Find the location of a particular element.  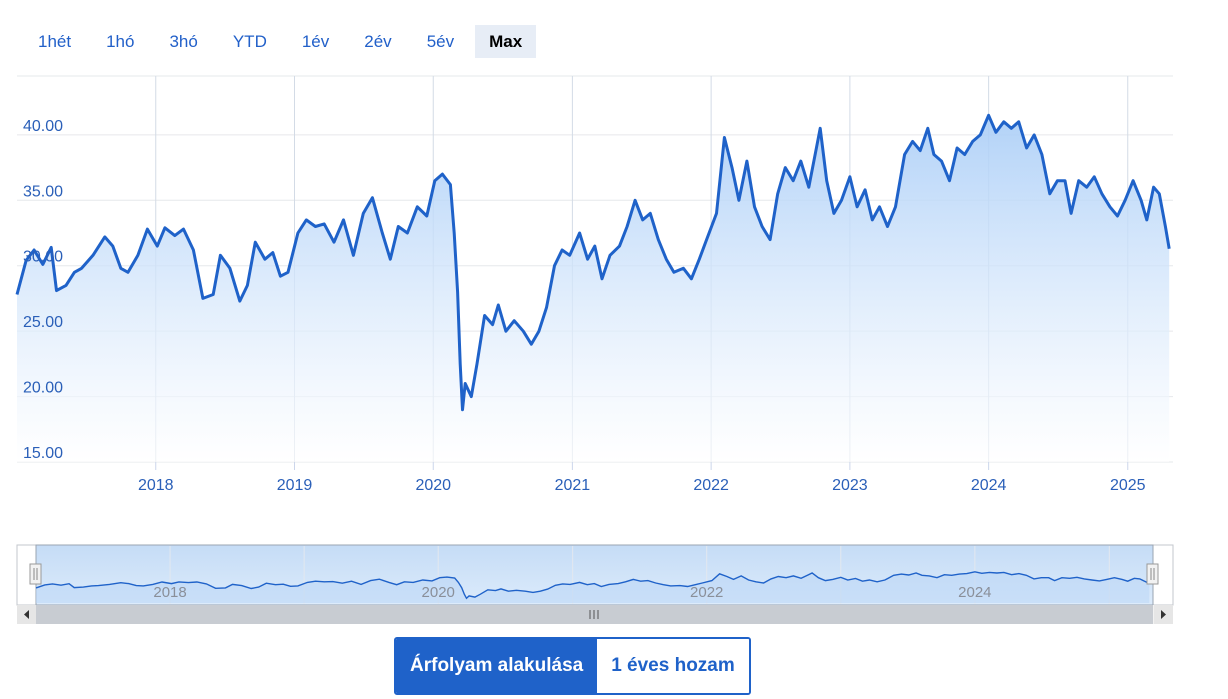

navigator-handle-right is located at coordinates (1152, 574).